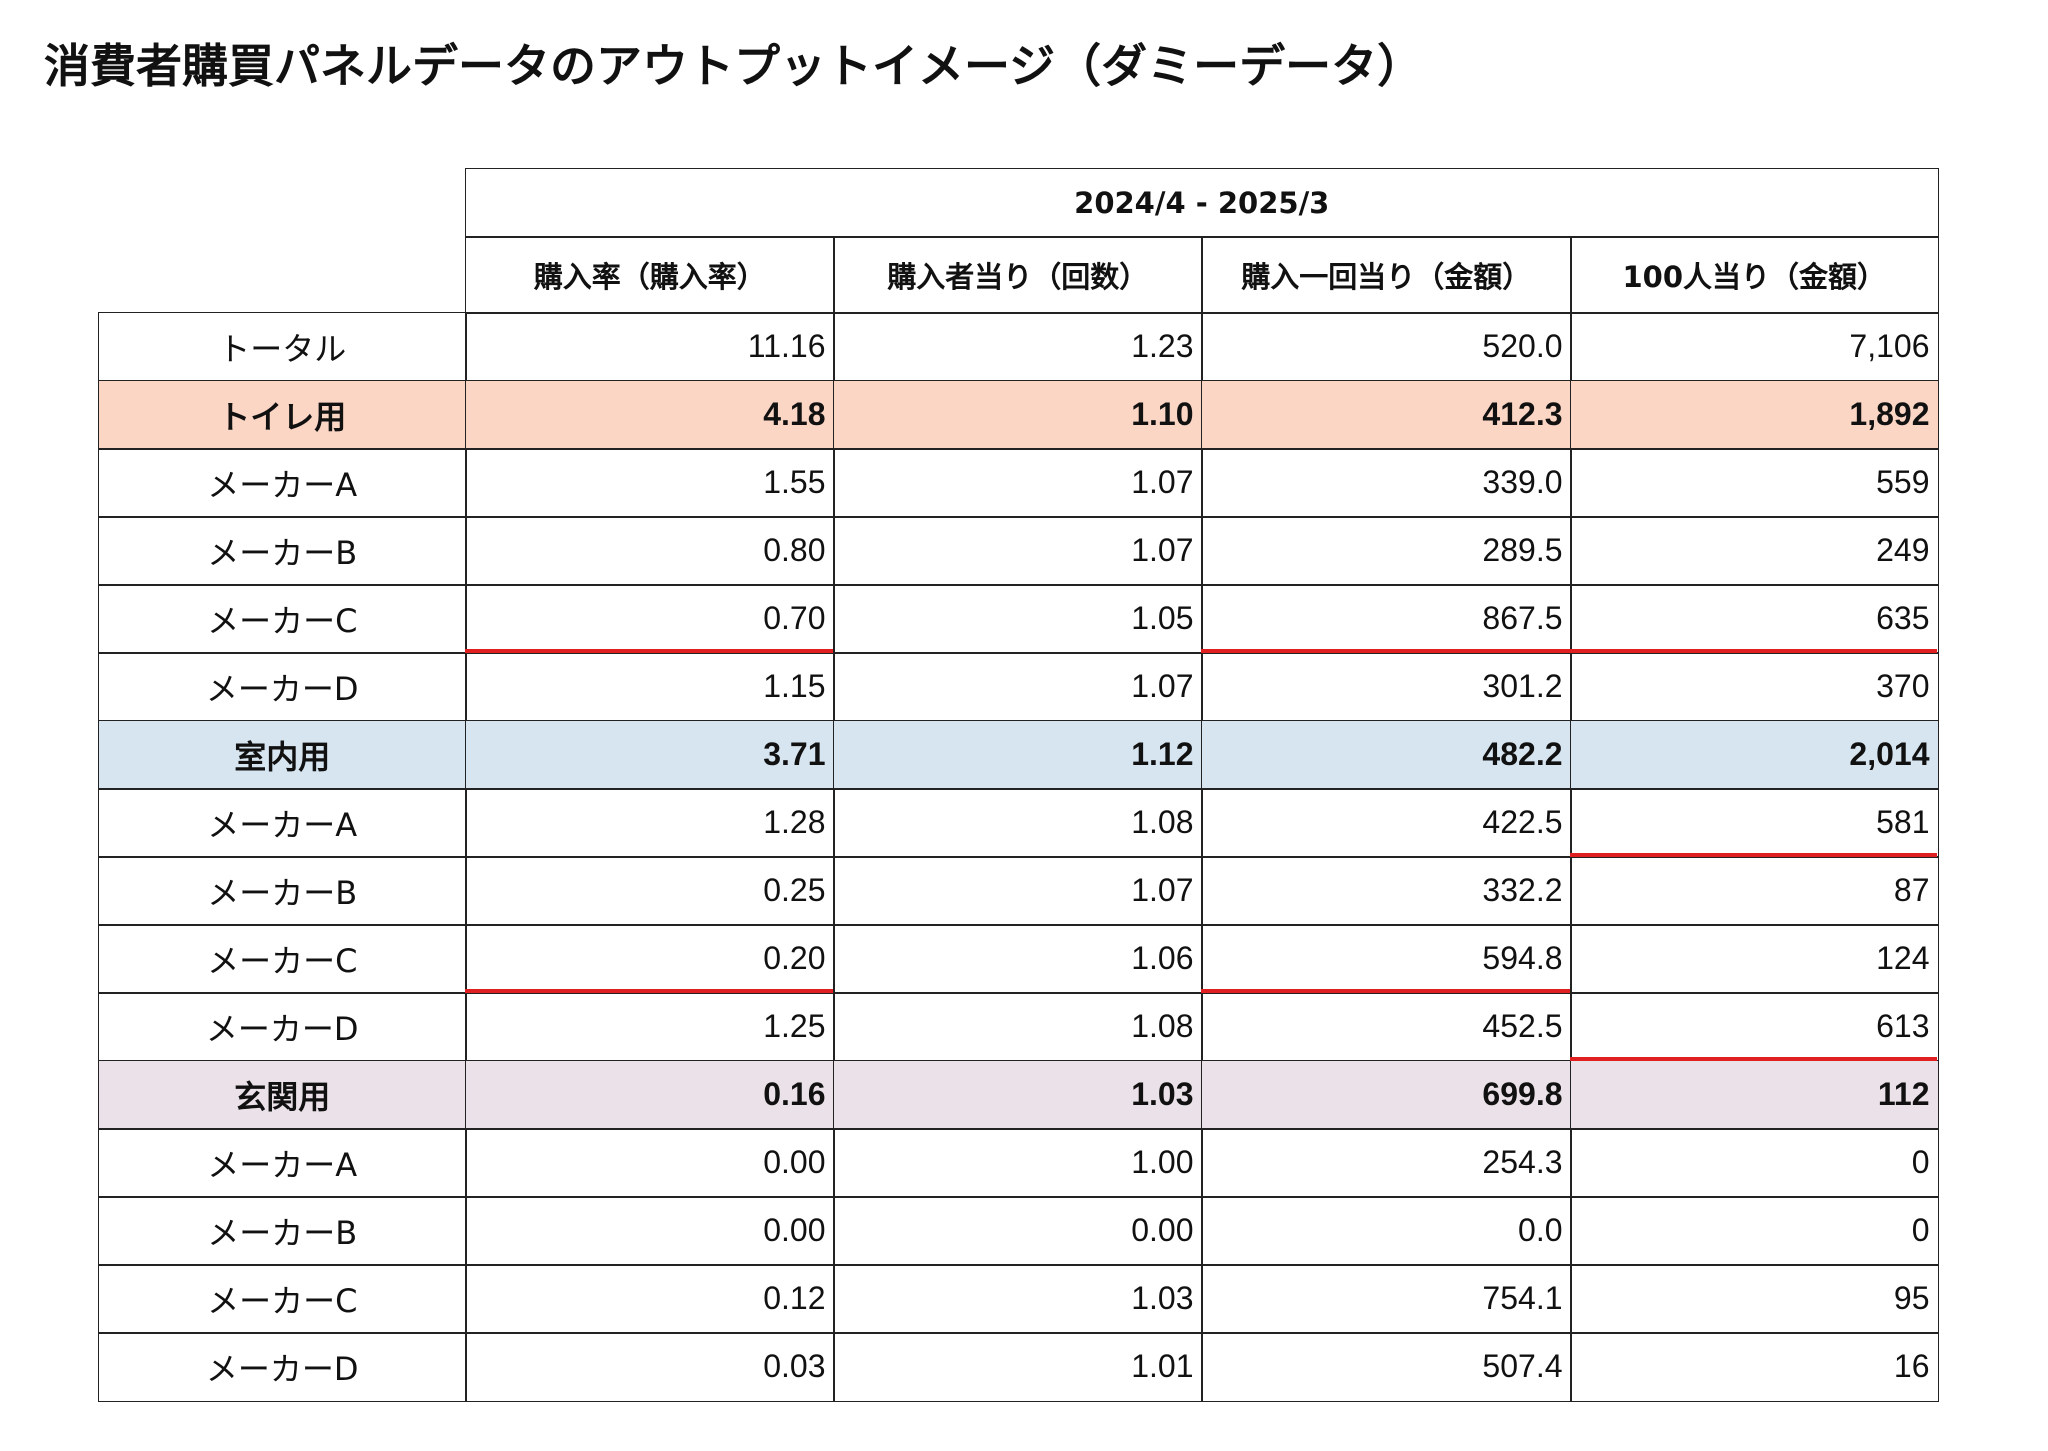 This screenshot has width=2048, height=1451. I want to click on value-cell: 249, so click(1754, 551).